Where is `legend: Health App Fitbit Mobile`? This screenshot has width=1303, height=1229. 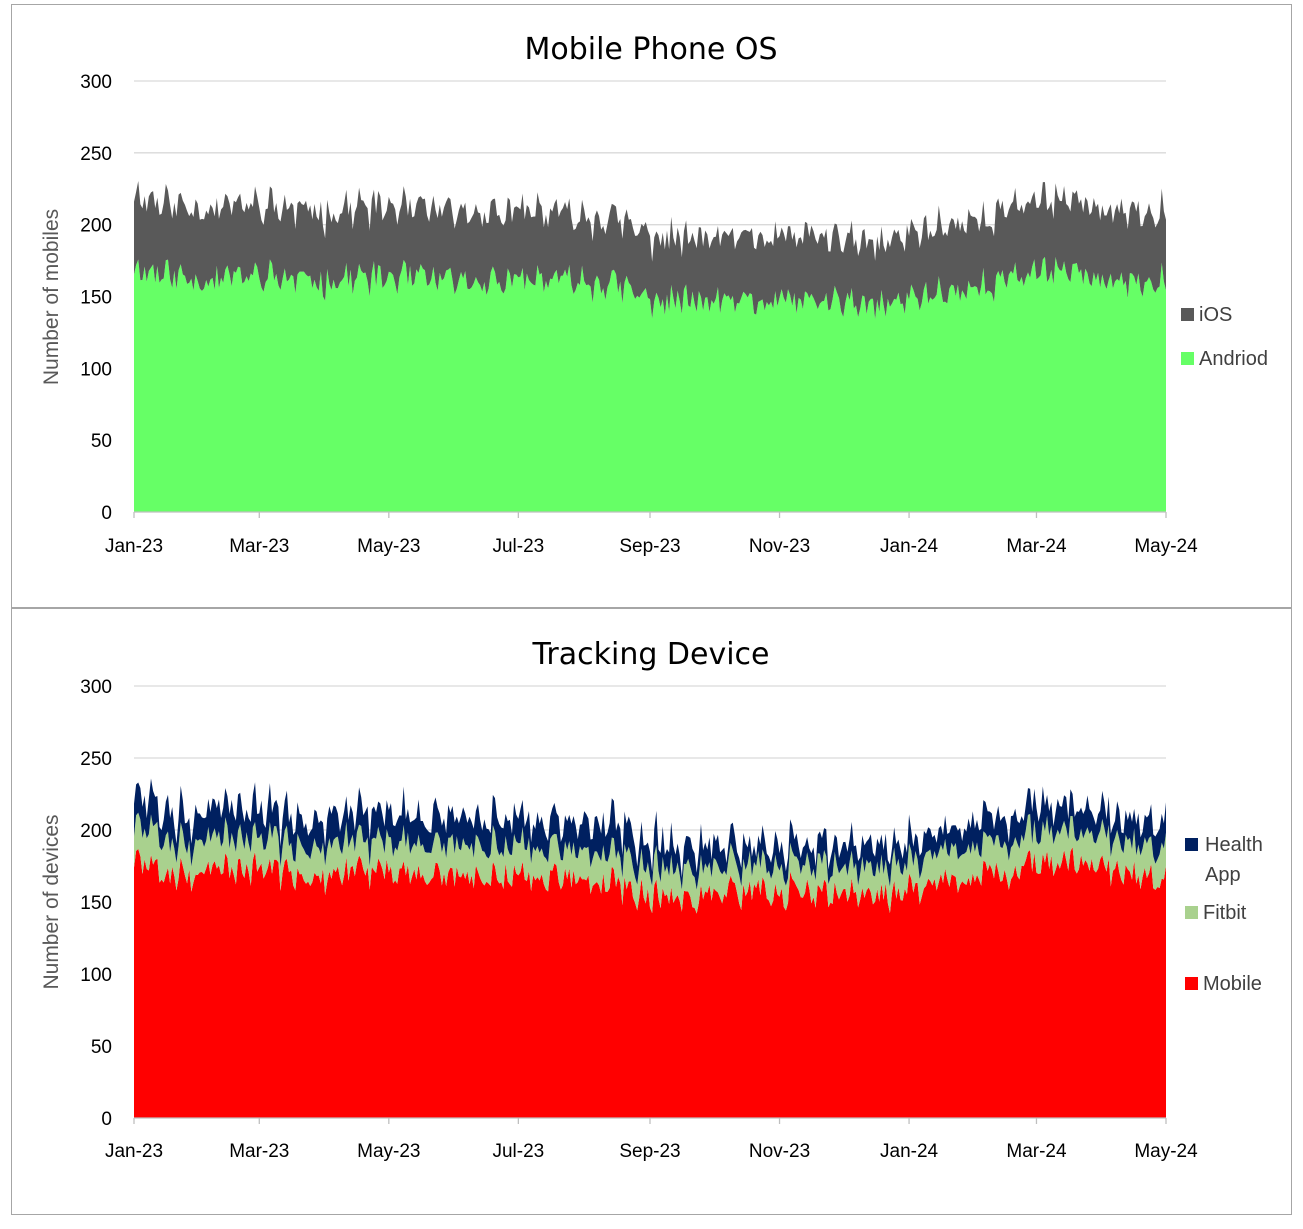
legend: Health App Fitbit Mobile is located at coordinates (1224, 914).